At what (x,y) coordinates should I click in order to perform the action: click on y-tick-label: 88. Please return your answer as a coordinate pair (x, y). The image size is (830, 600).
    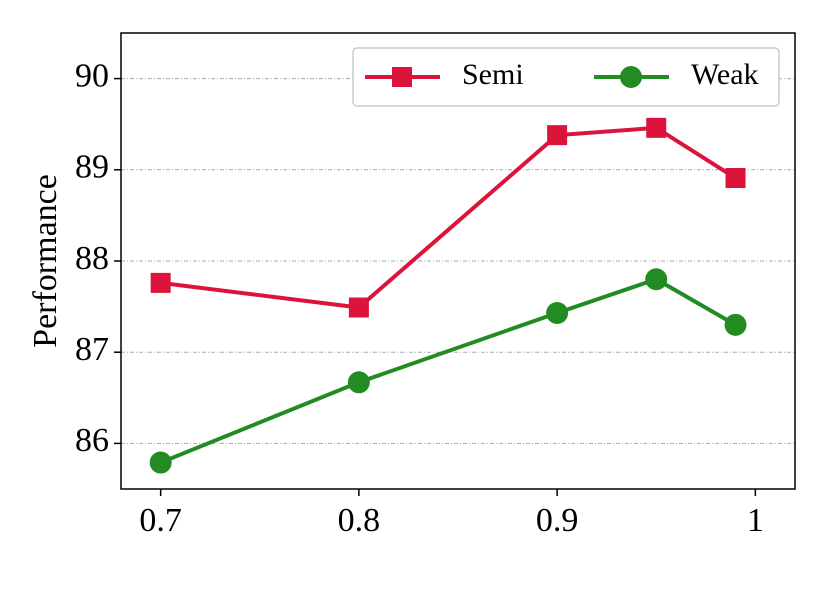
    Looking at the image, I should click on (92, 258).